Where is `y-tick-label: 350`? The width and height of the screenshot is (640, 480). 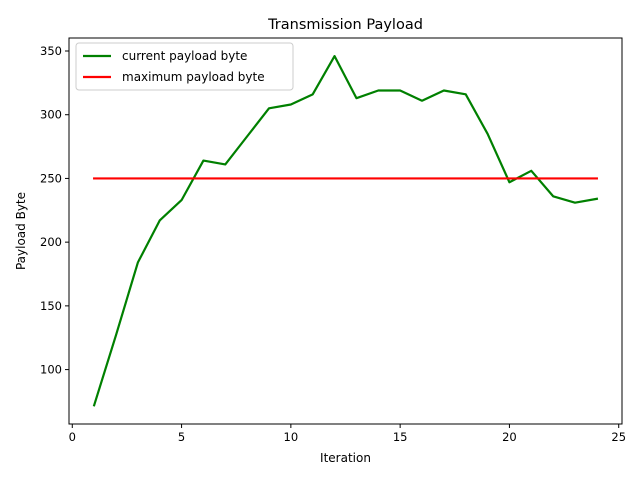
y-tick-label: 350 is located at coordinates (51, 51).